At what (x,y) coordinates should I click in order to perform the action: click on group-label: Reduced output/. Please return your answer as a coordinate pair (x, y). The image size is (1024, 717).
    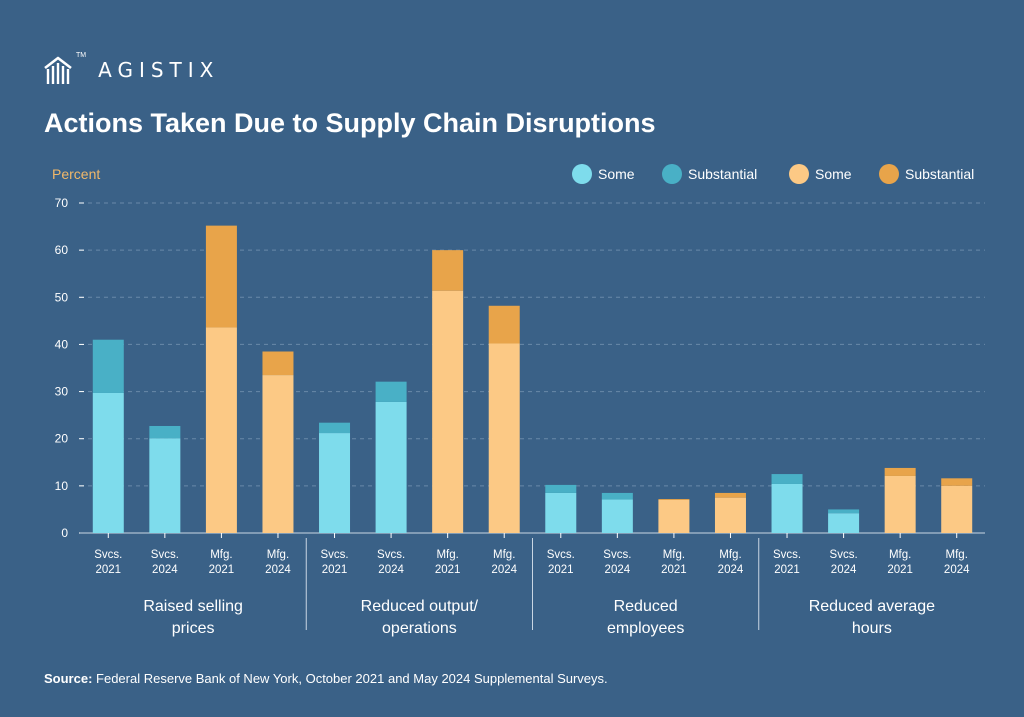
    Looking at the image, I should click on (420, 606).